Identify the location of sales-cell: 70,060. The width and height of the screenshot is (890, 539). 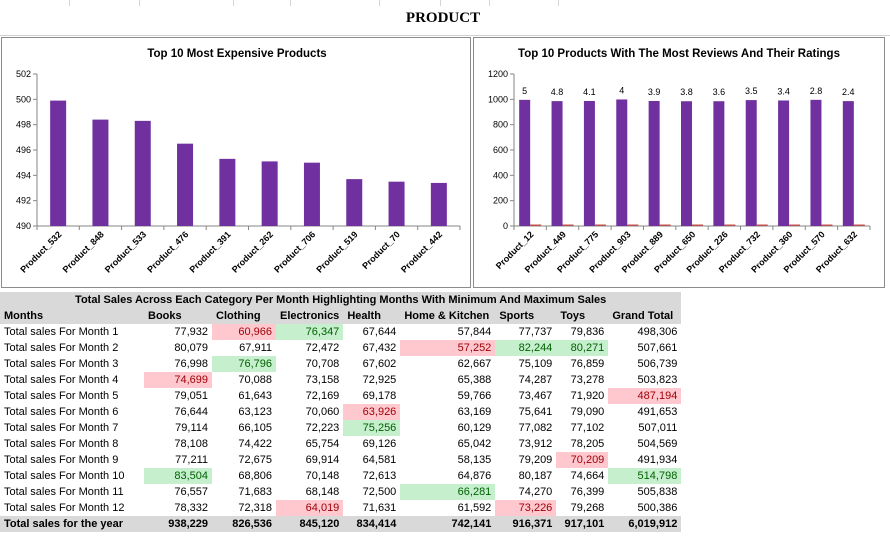
(322, 412).